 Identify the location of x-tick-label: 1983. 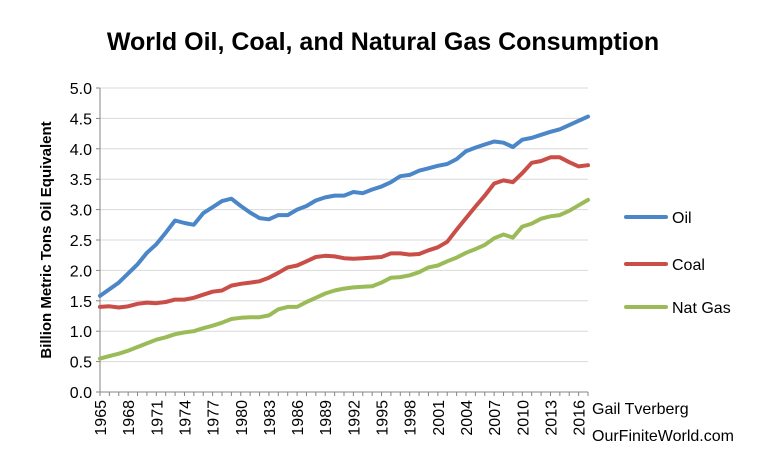
(270, 418).